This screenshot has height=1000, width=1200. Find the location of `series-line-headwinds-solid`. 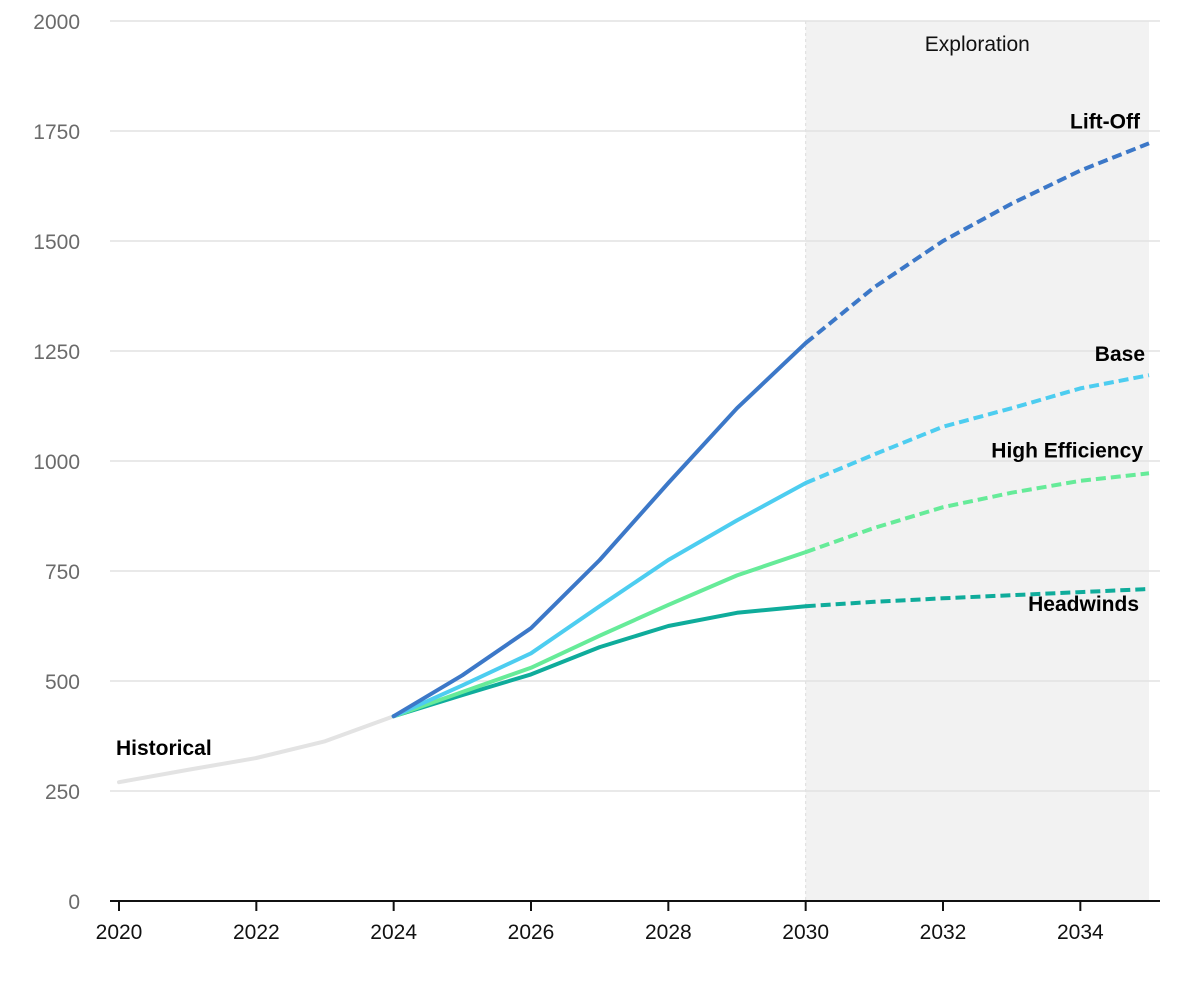

series-line-headwinds-solid is located at coordinates (599, 661).